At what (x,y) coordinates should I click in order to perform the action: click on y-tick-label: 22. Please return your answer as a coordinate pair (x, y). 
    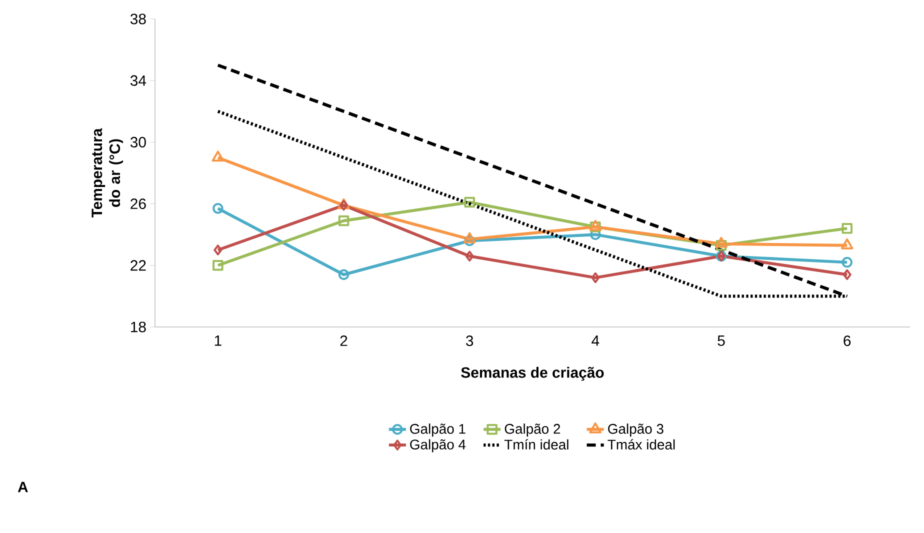
    Looking at the image, I should click on (138, 265).